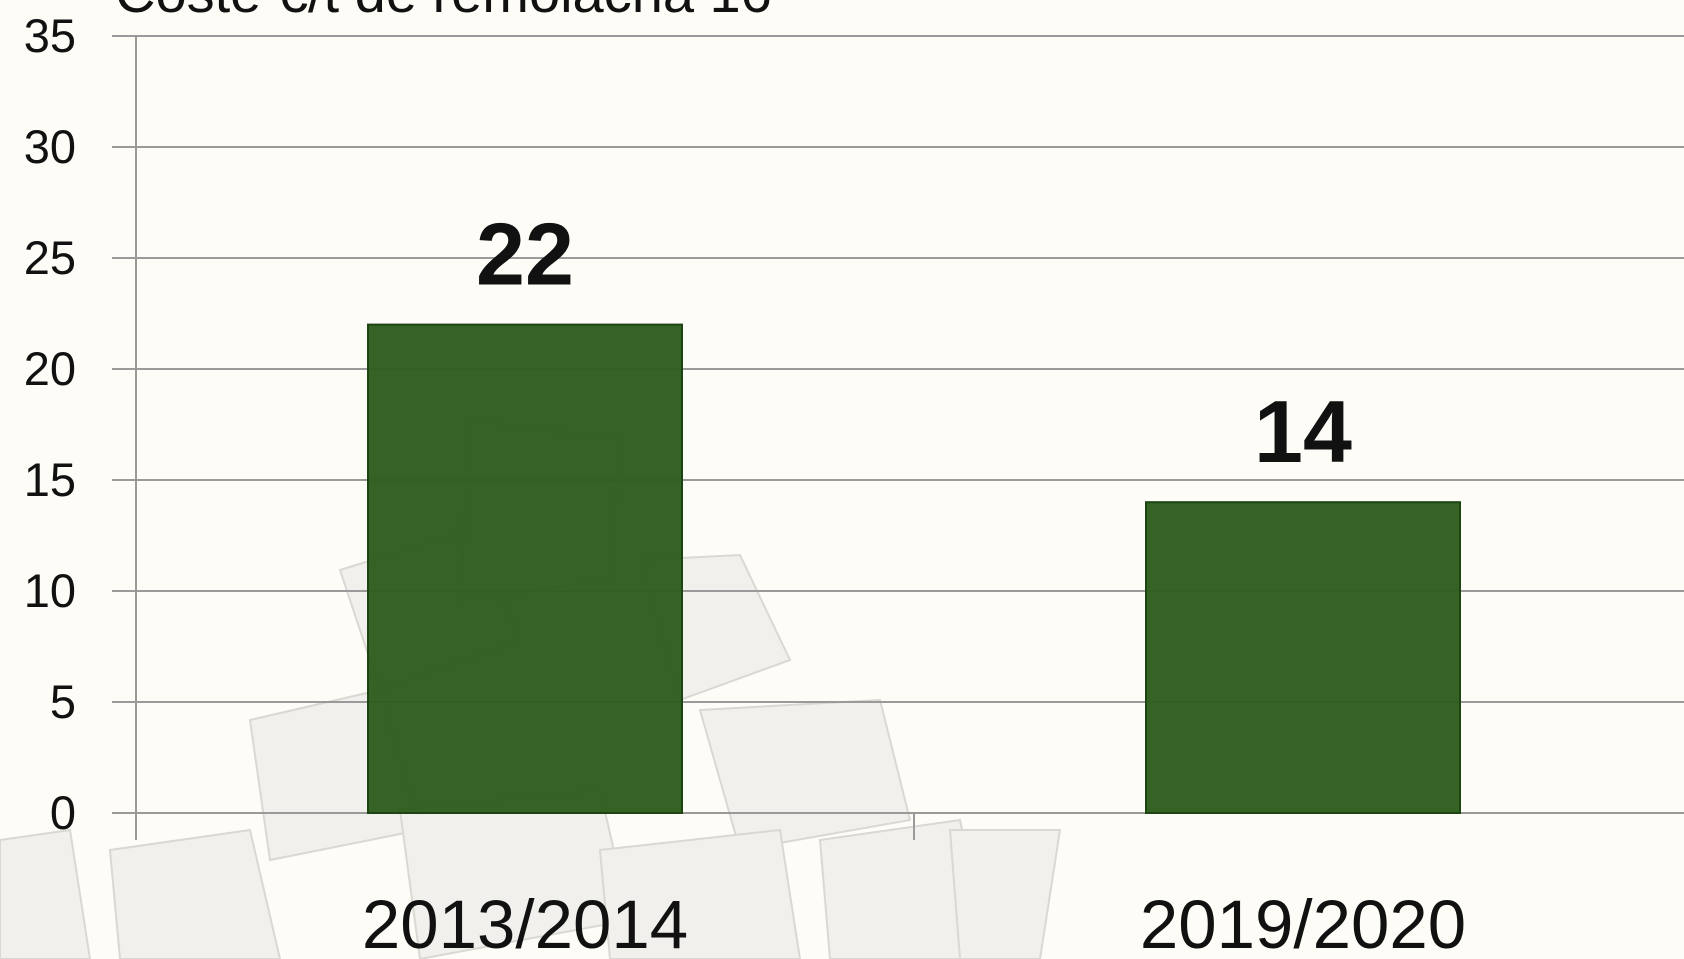  What do you see at coordinates (63, 812) in the screenshot?
I see `y-tick-label: 0` at bounding box center [63, 812].